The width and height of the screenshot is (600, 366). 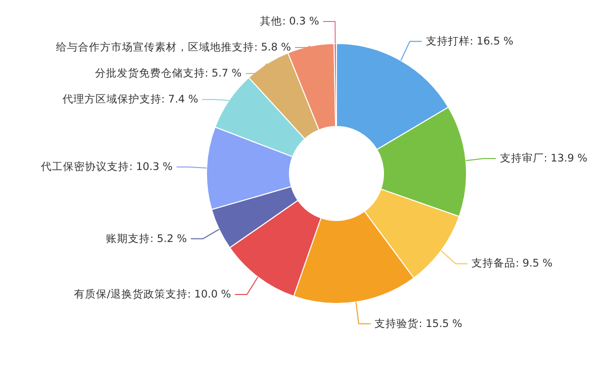 I want to click on slice-label: 账期支持: 5.2 %, so click(x=146, y=238).